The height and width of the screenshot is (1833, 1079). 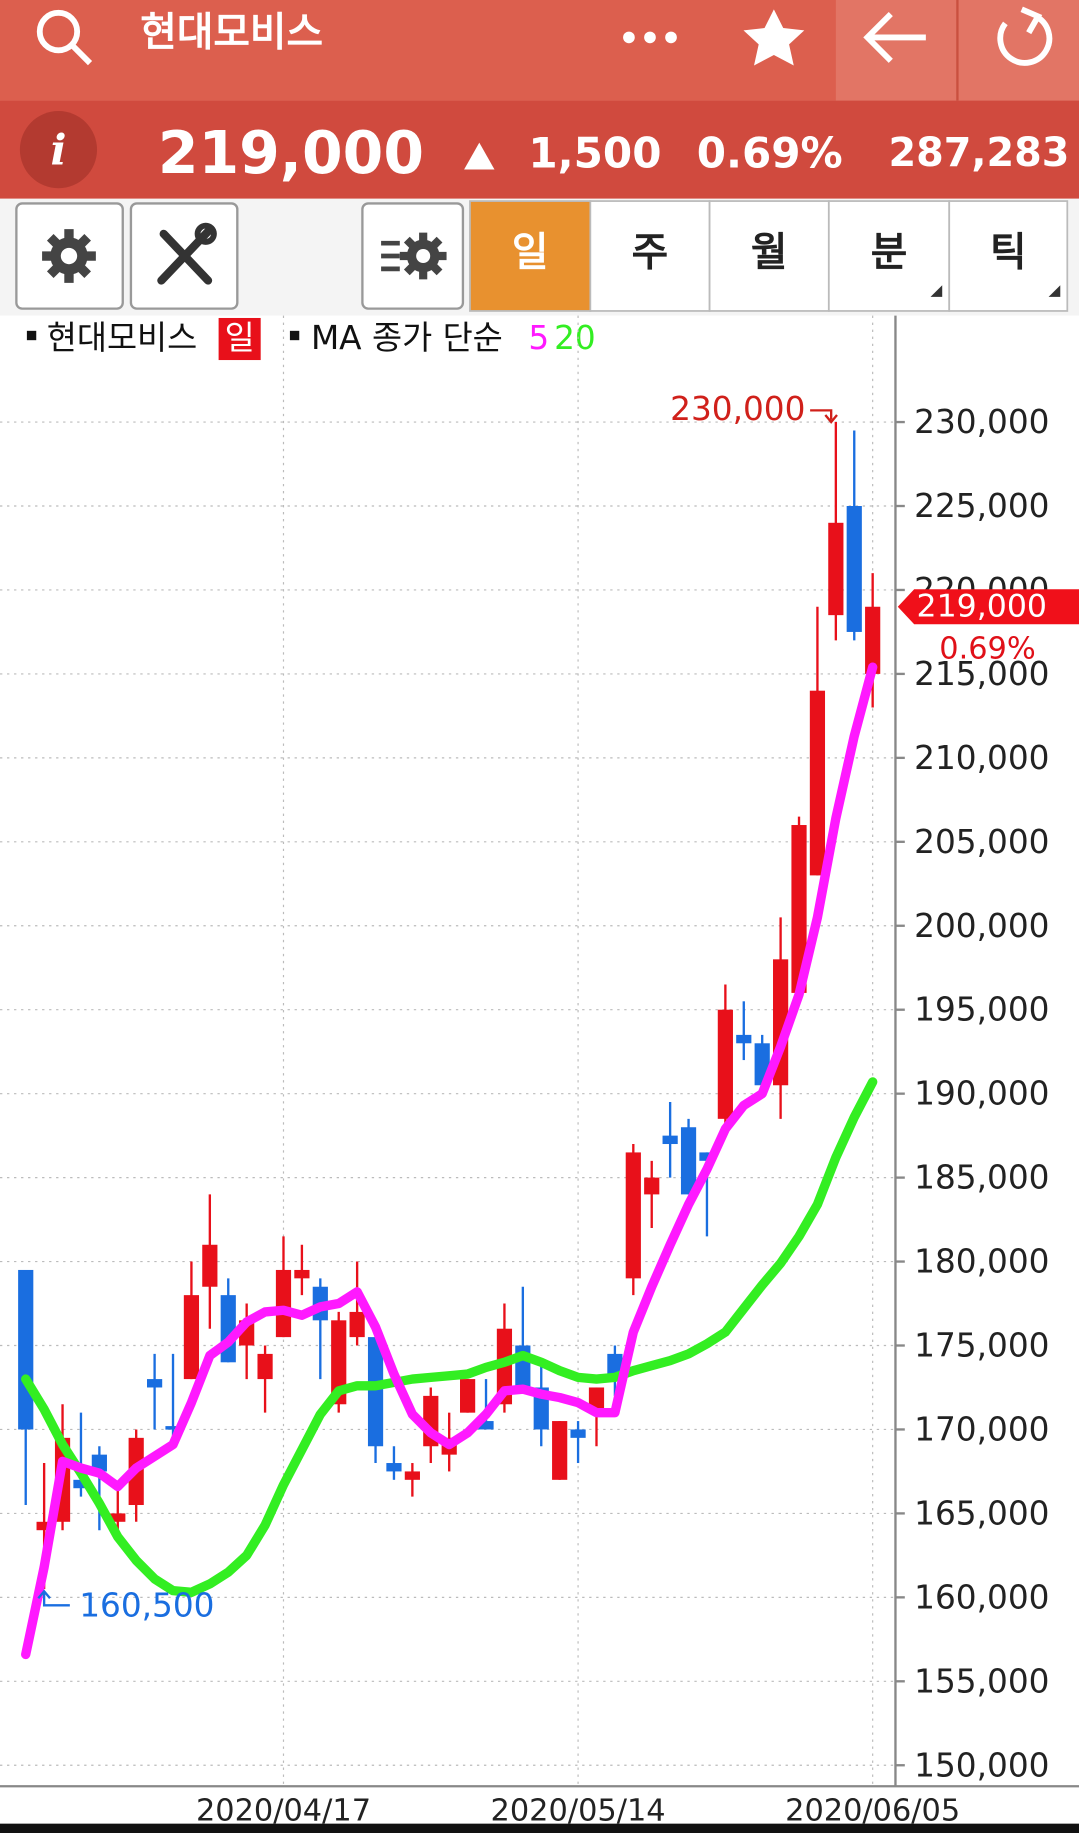 What do you see at coordinates (872, 1810) in the screenshot?
I see `x-tick-label: 2020/06/05` at bounding box center [872, 1810].